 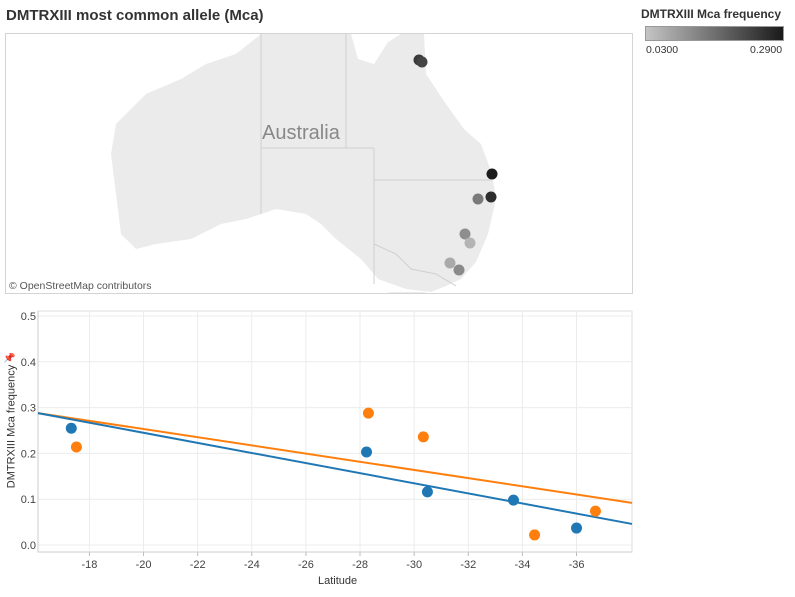 What do you see at coordinates (338, 581) in the screenshot?
I see `x-axis-label: Latitude` at bounding box center [338, 581].